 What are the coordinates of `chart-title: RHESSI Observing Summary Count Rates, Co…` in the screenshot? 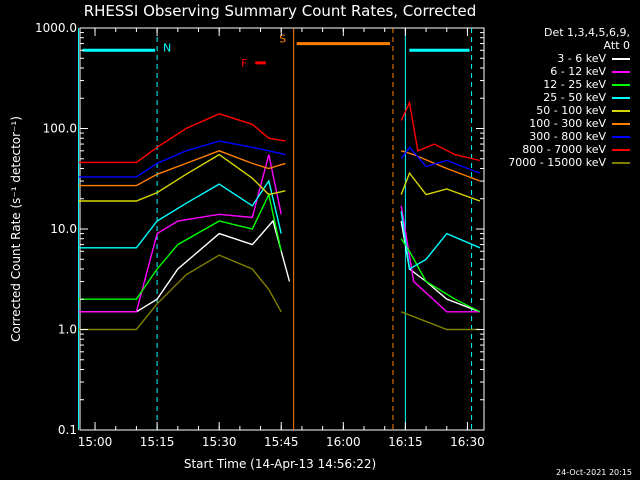 It's located at (280, 11).